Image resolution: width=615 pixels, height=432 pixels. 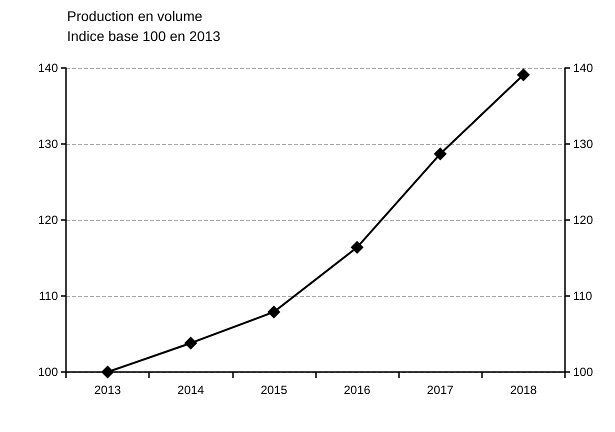 What do you see at coordinates (108, 390) in the screenshot?
I see `x-tick-label: 2013` at bounding box center [108, 390].